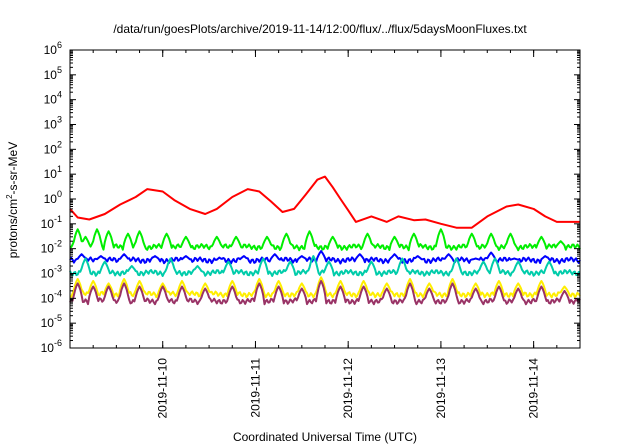 The height and width of the screenshot is (448, 640). What do you see at coordinates (325, 437) in the screenshot?
I see `x-axis-label: Coordinated Universal Time (UTC)` at bounding box center [325, 437].